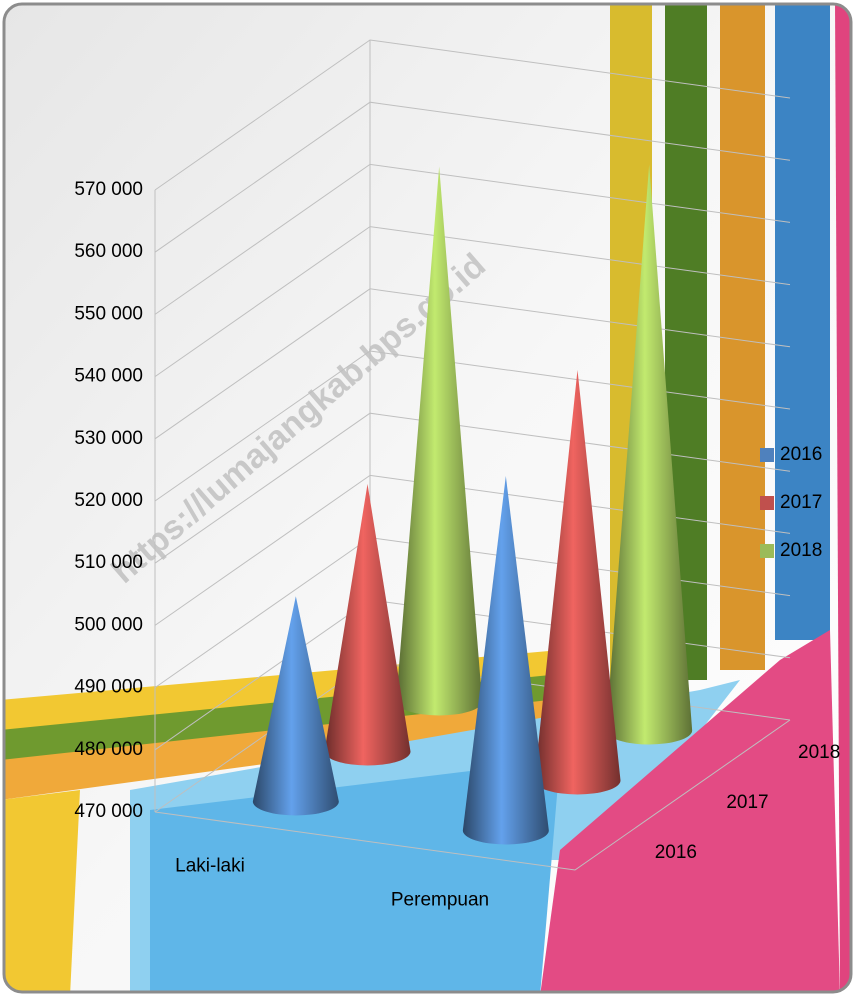 The width and height of the screenshot is (855, 996). Describe the element at coordinates (747, 802) in the screenshot. I see `depth-tick-label: 2017` at that location.